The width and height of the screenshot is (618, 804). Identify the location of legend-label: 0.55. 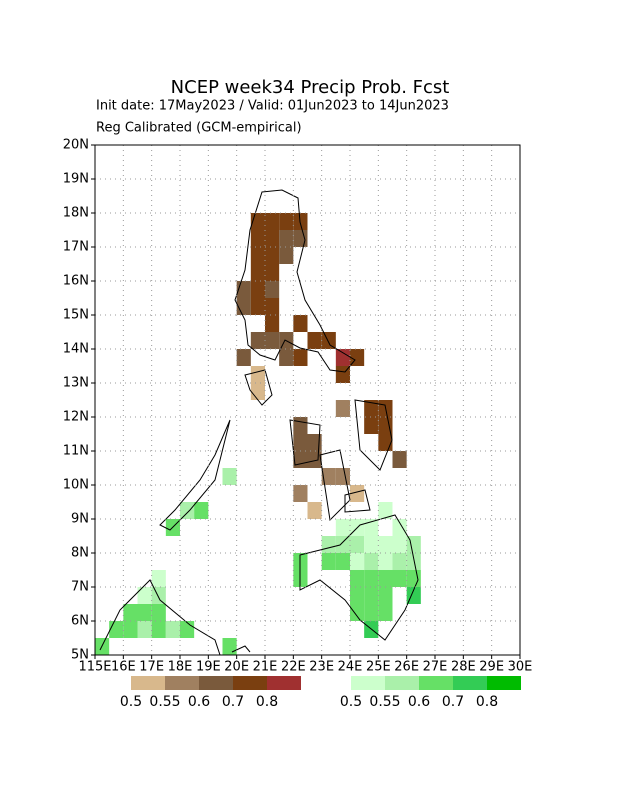
(384, 702).